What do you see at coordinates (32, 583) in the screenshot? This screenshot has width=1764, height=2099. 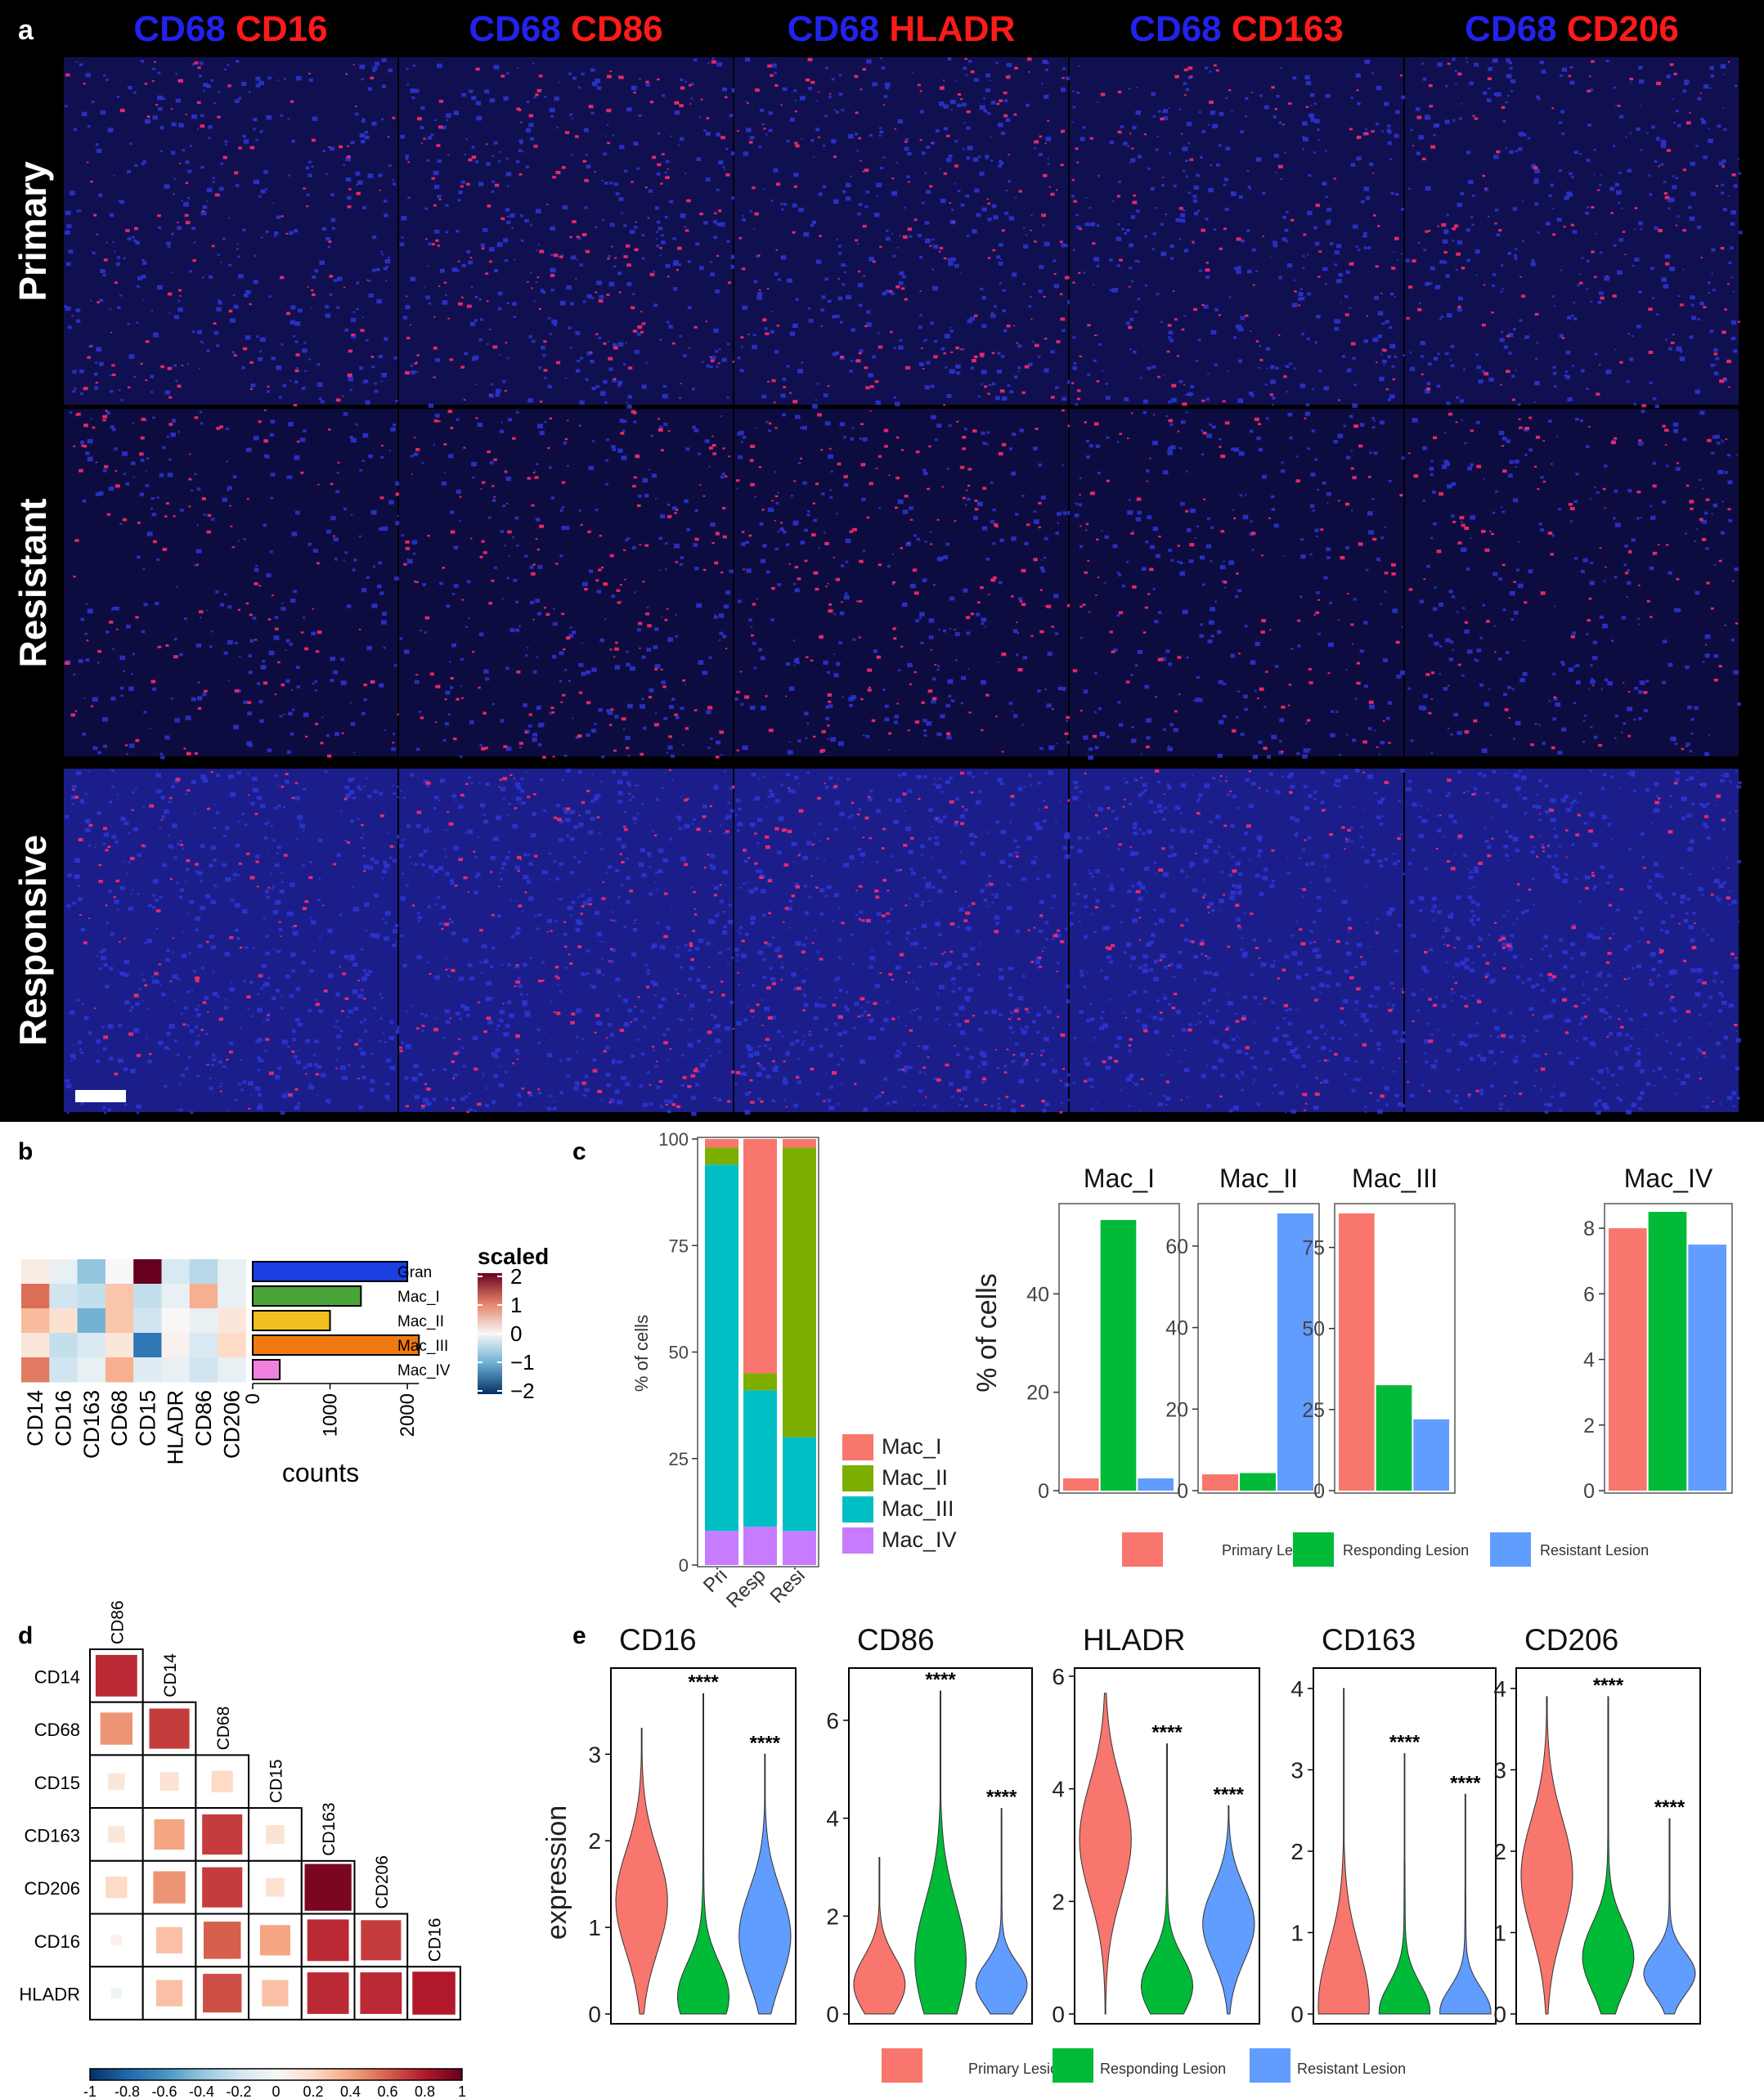 I see `row-label-resistant: Resistant` at bounding box center [32, 583].